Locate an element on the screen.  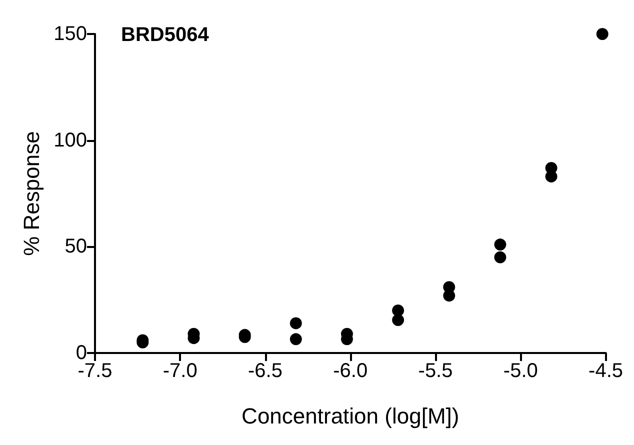
y-tick-label: 50 is located at coordinates (75, 247).